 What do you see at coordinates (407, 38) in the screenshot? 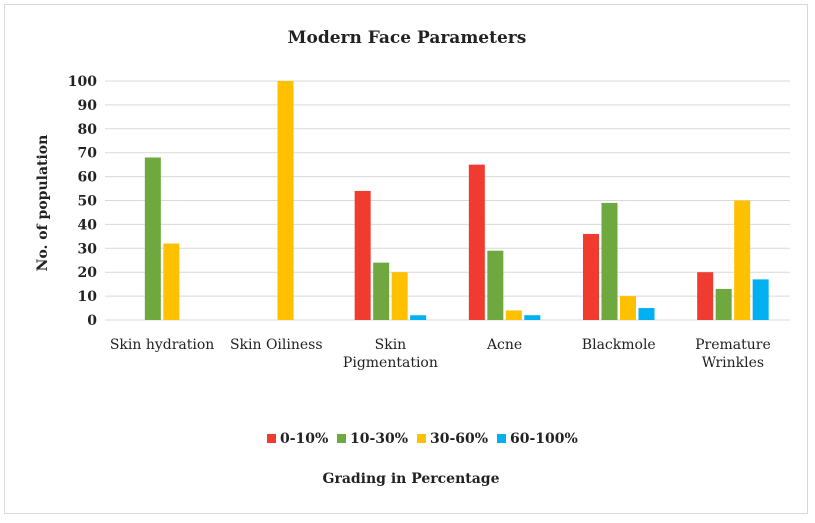
I see `chart-title: Modern Face Parameters` at bounding box center [407, 38].